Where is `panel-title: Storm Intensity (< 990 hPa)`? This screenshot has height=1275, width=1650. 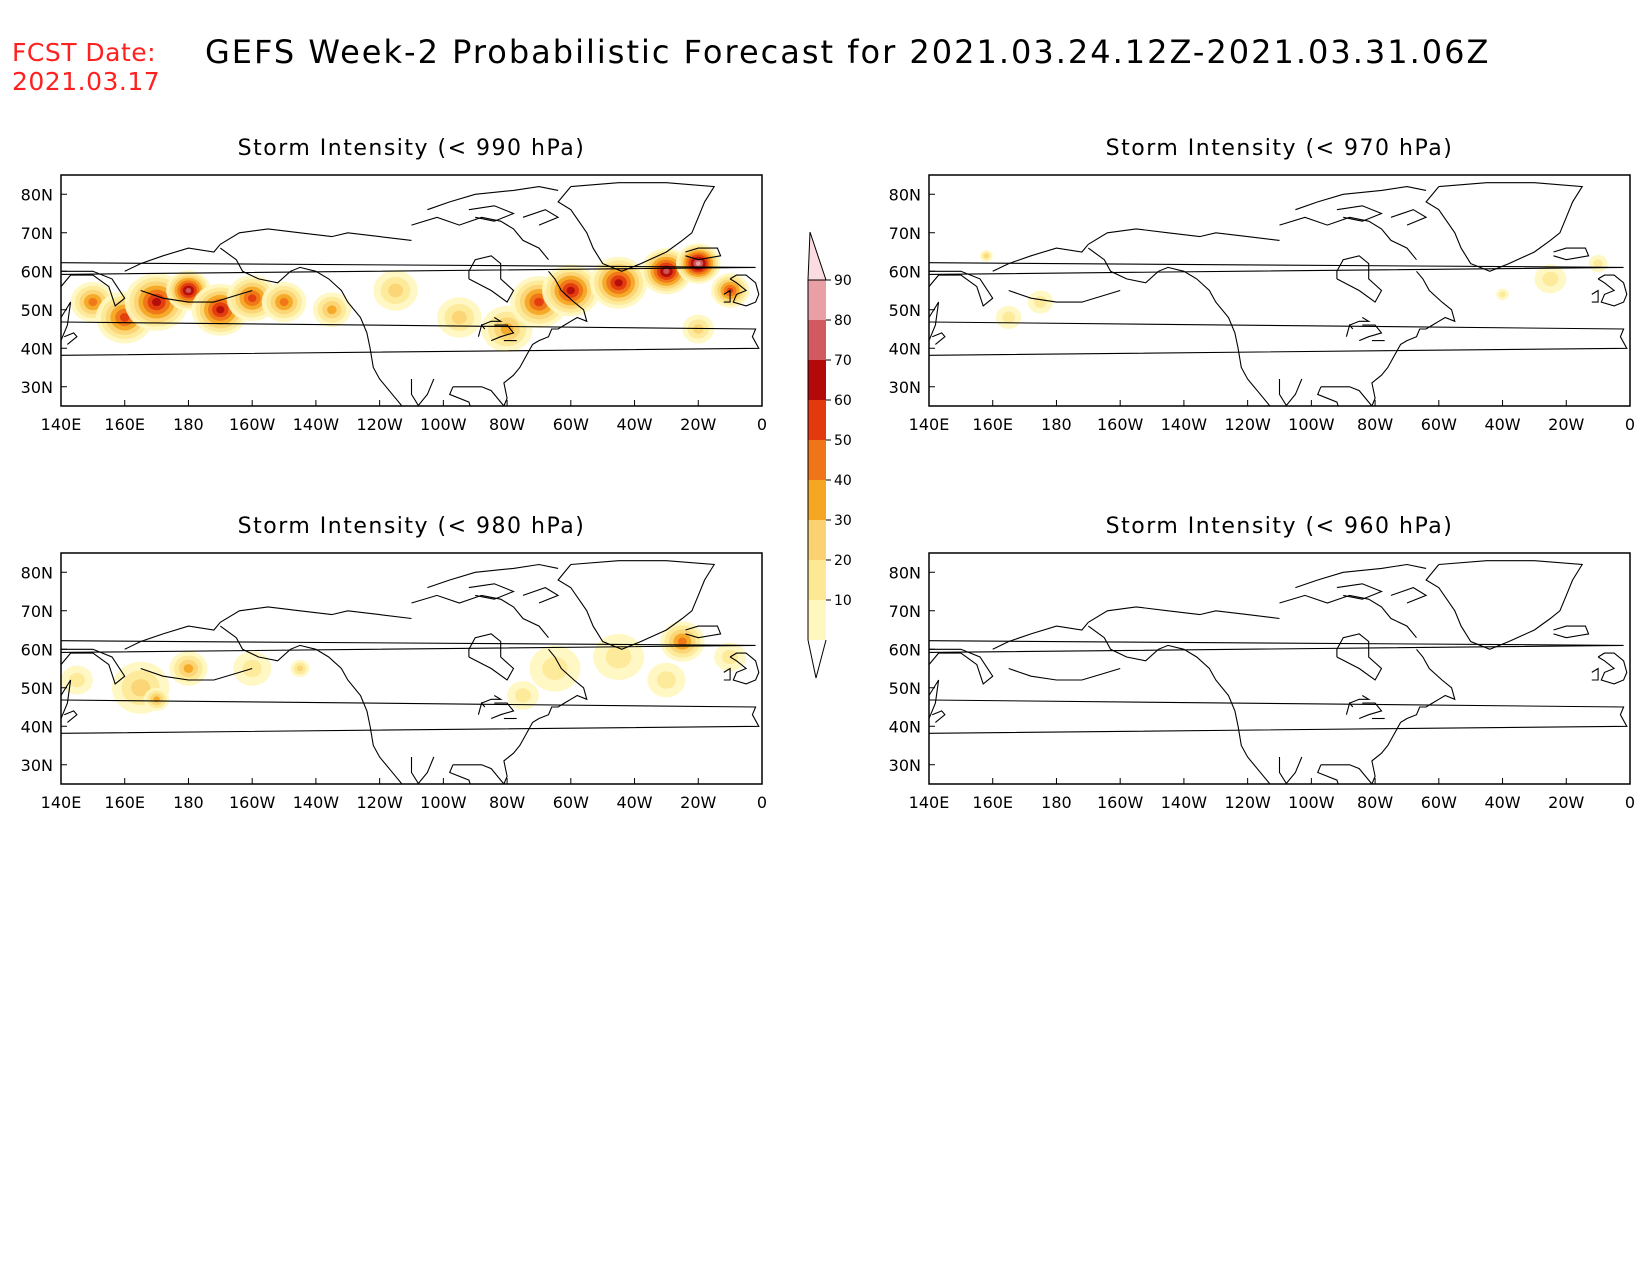 panel-title: Storm Intensity (< 990 hPa) is located at coordinates (412, 148).